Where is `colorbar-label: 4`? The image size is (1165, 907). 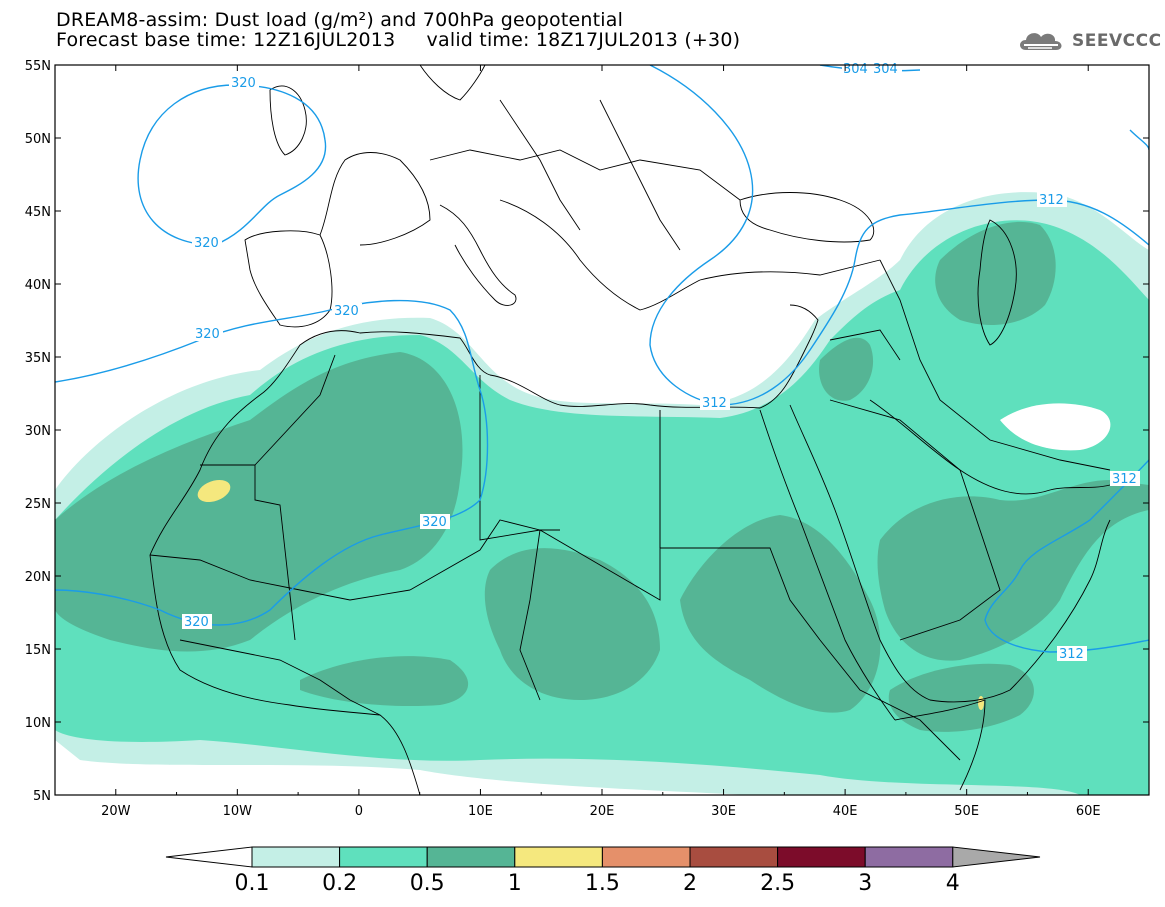 colorbar-label: 4 is located at coordinates (953, 883).